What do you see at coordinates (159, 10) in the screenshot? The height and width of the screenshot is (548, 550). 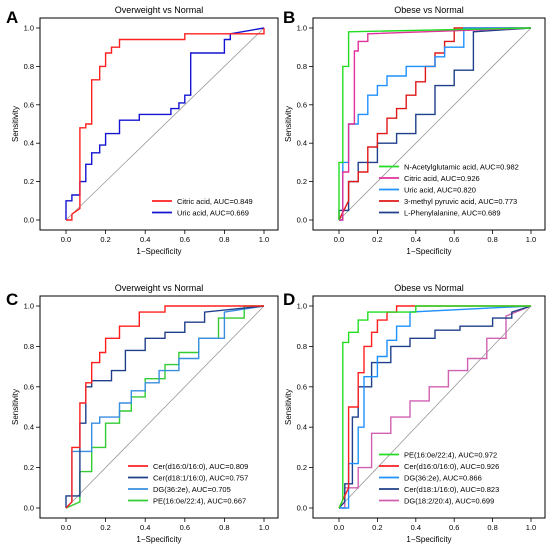 I see `chart-title: Overweight vs Normal` at bounding box center [159, 10].